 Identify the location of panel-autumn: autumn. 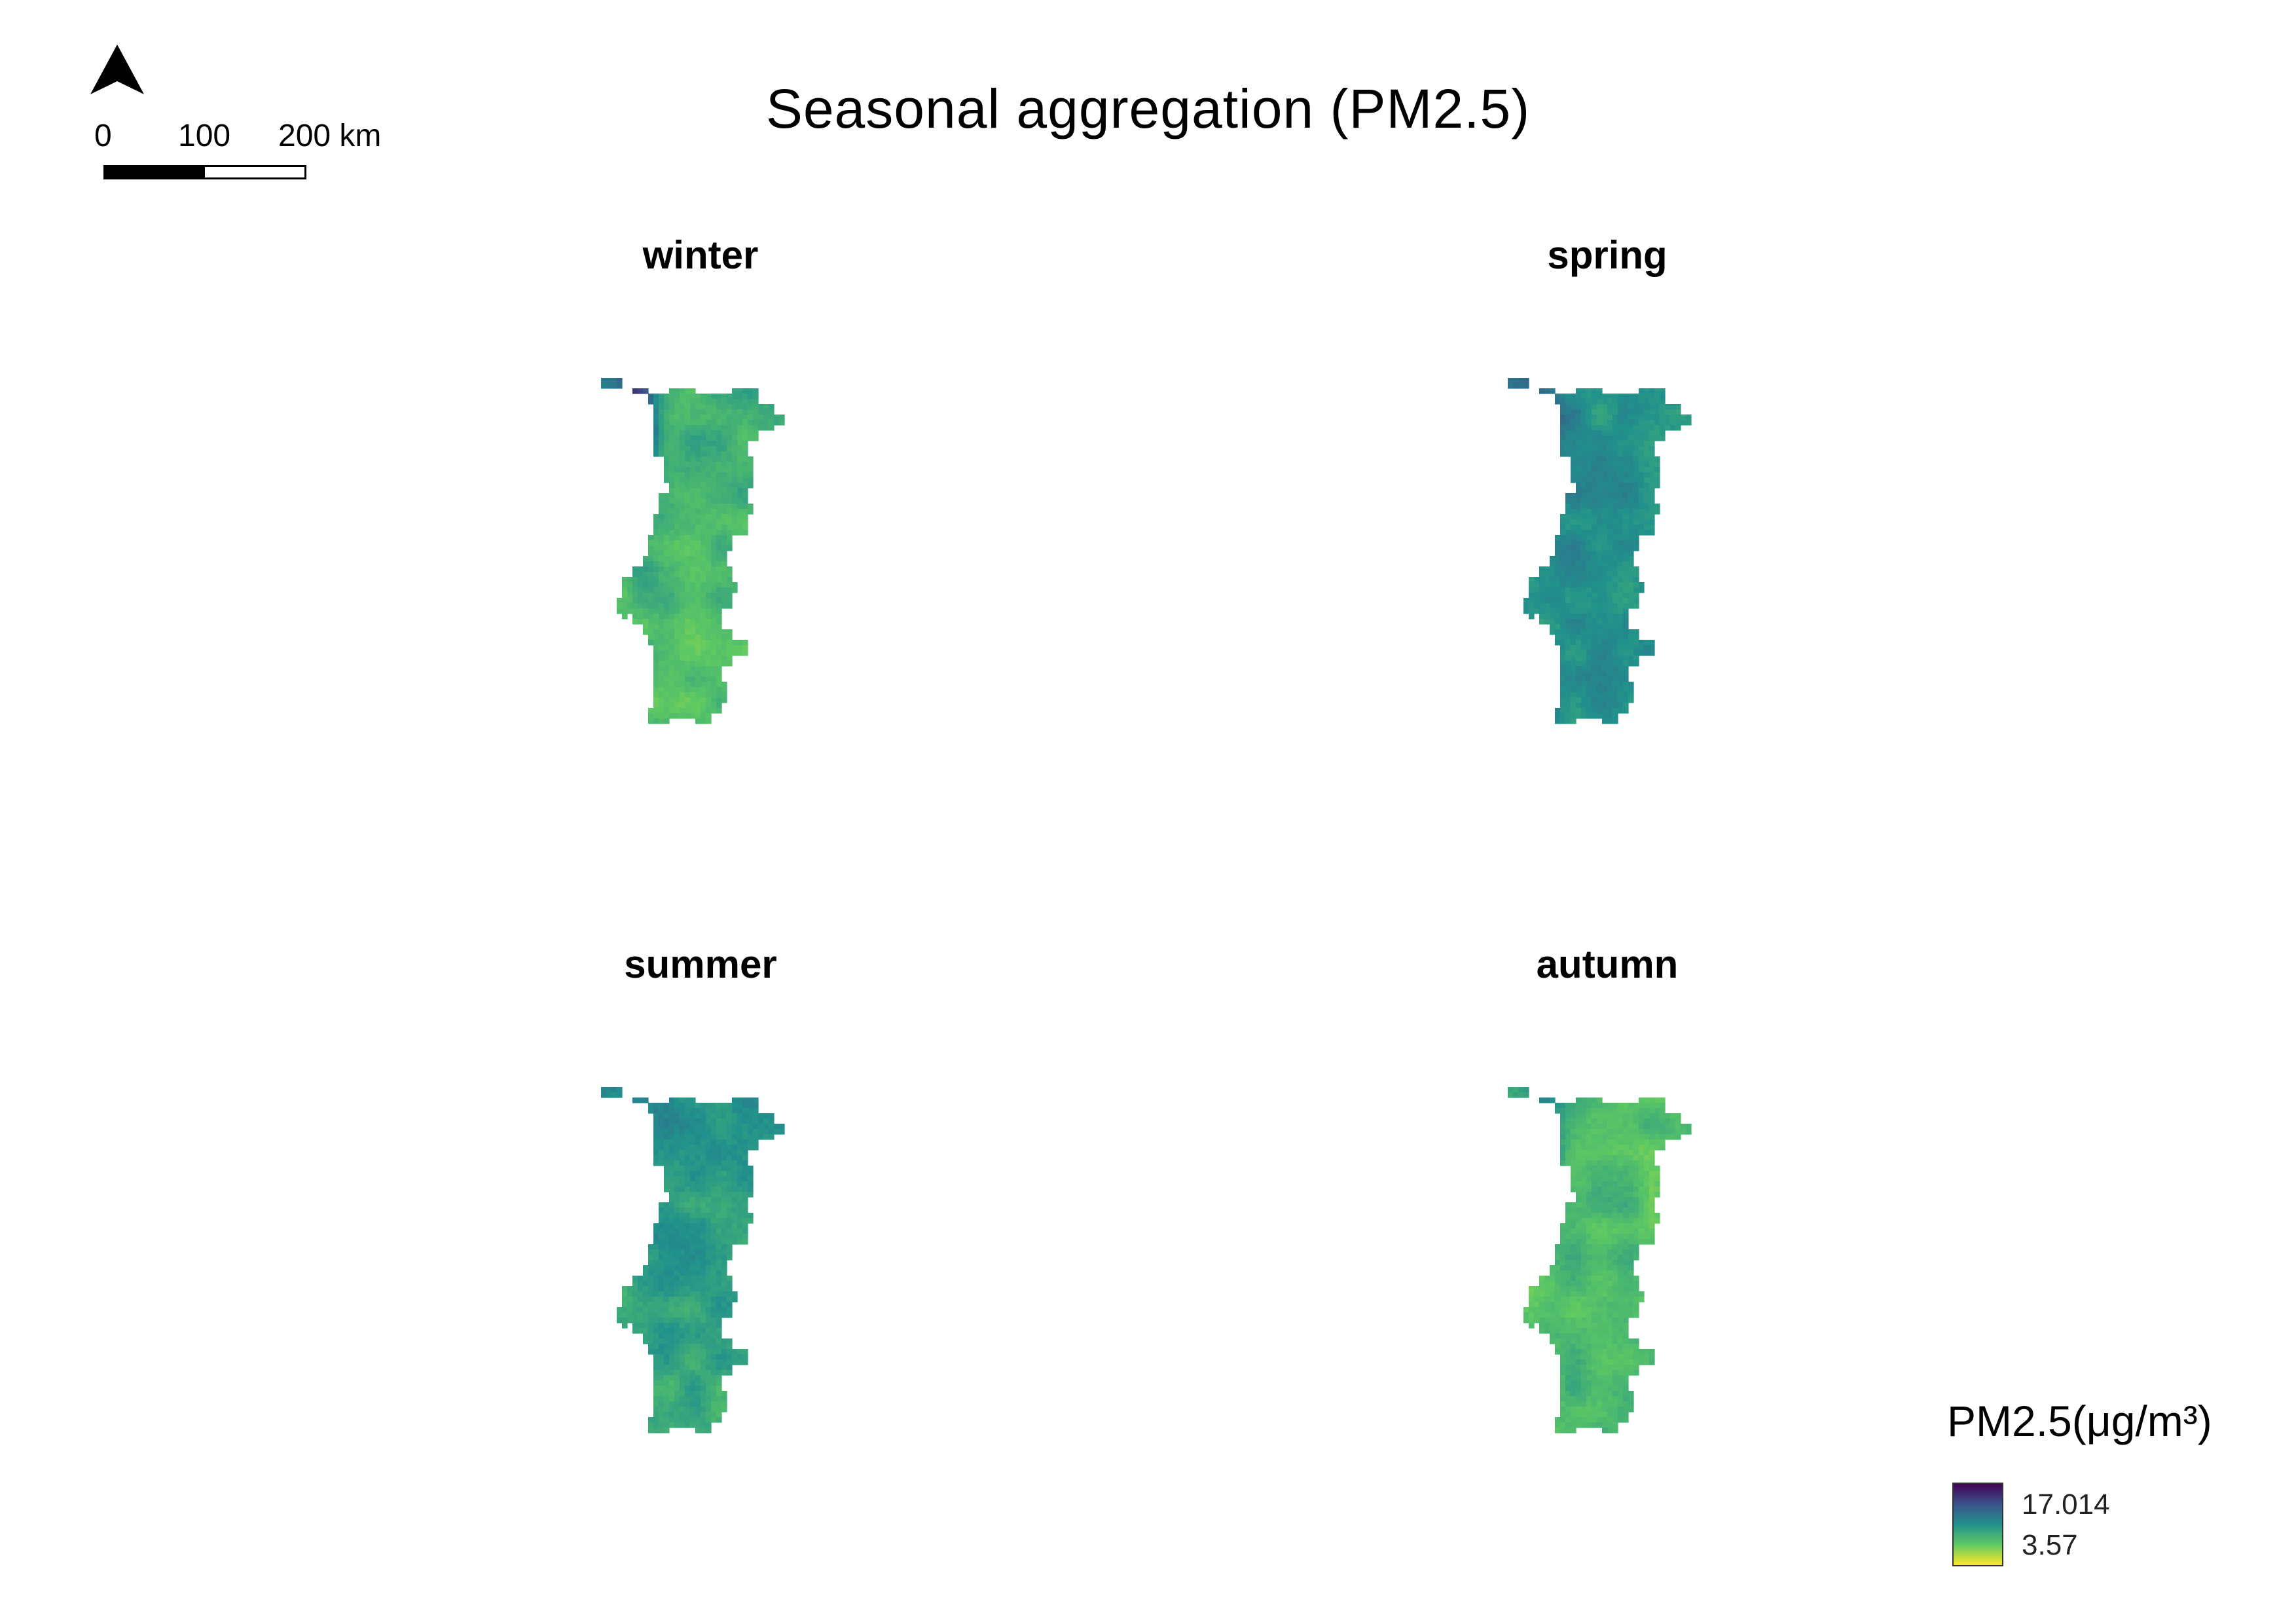
(1607, 1253).